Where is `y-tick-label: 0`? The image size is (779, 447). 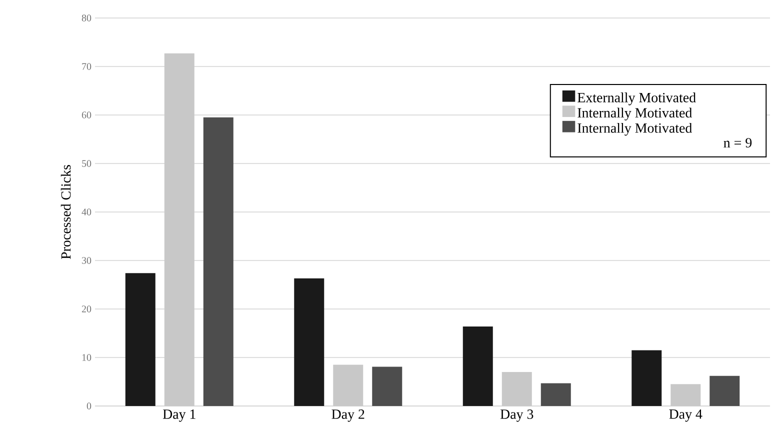
y-tick-label: 0 is located at coordinates (89, 406).